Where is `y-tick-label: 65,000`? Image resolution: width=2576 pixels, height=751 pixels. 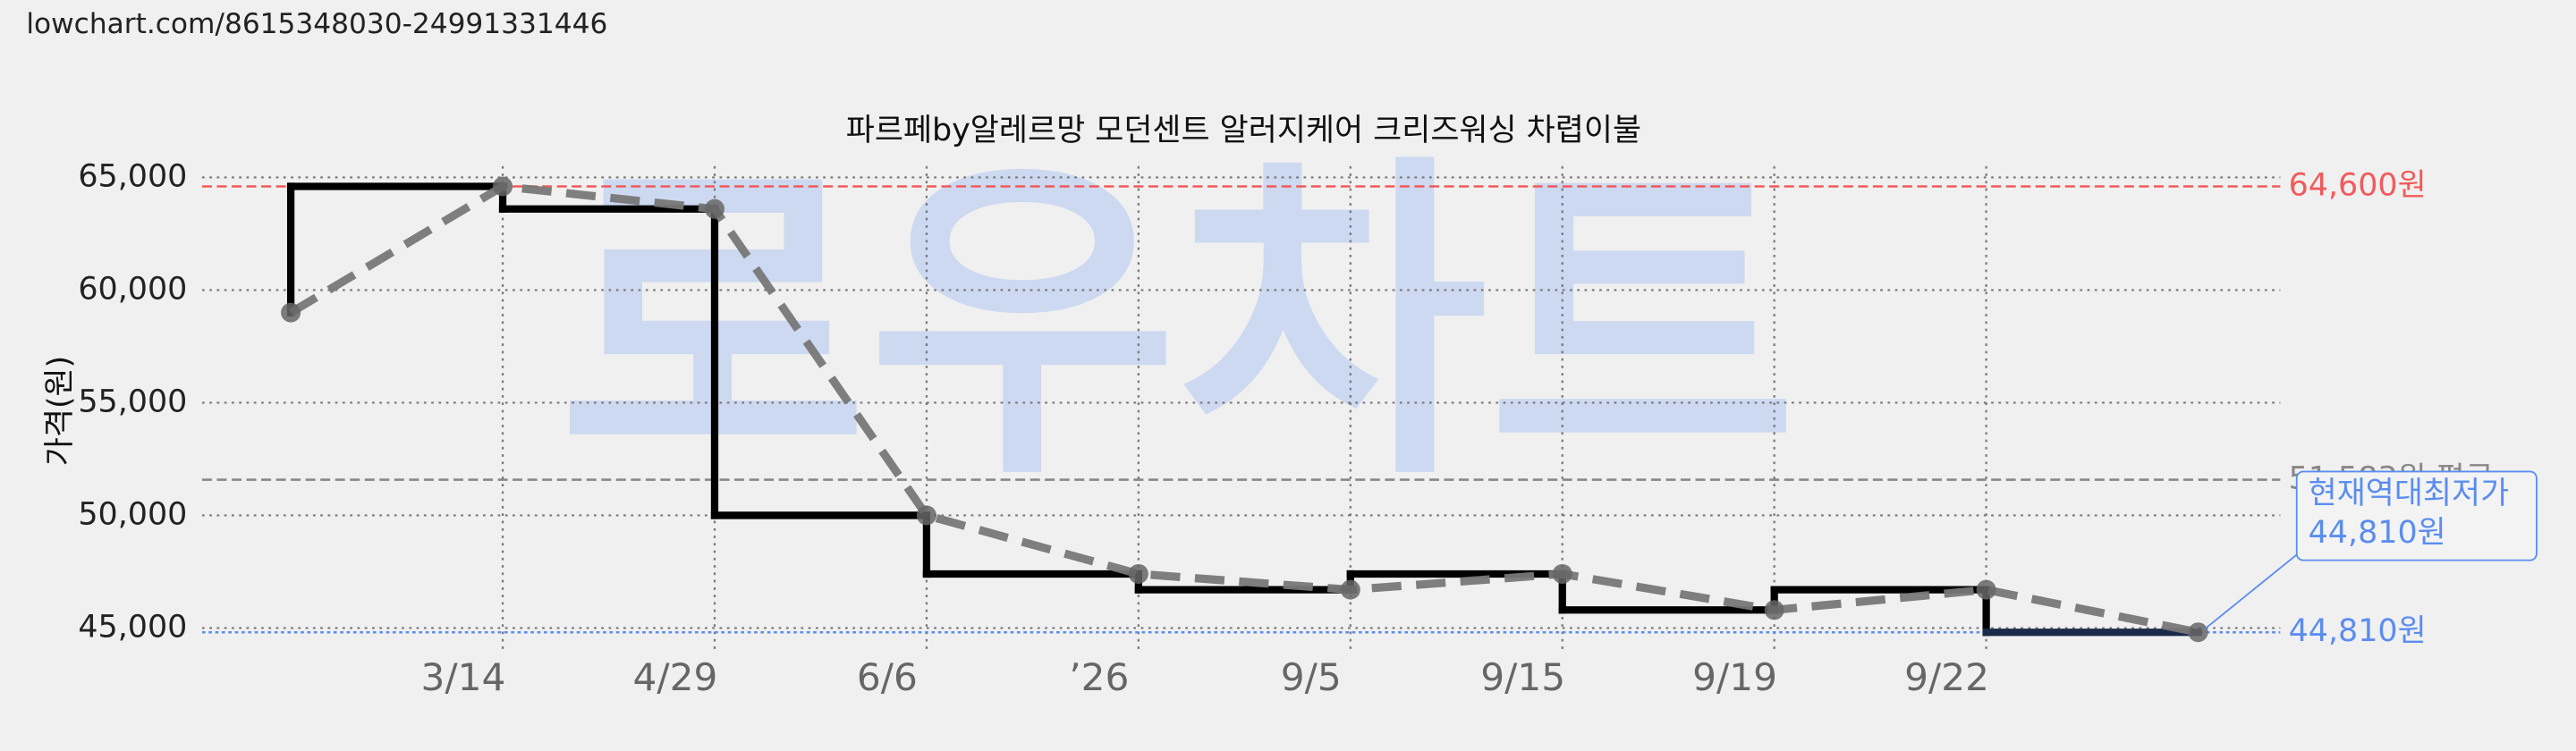 y-tick-label: 65,000 is located at coordinates (132, 176).